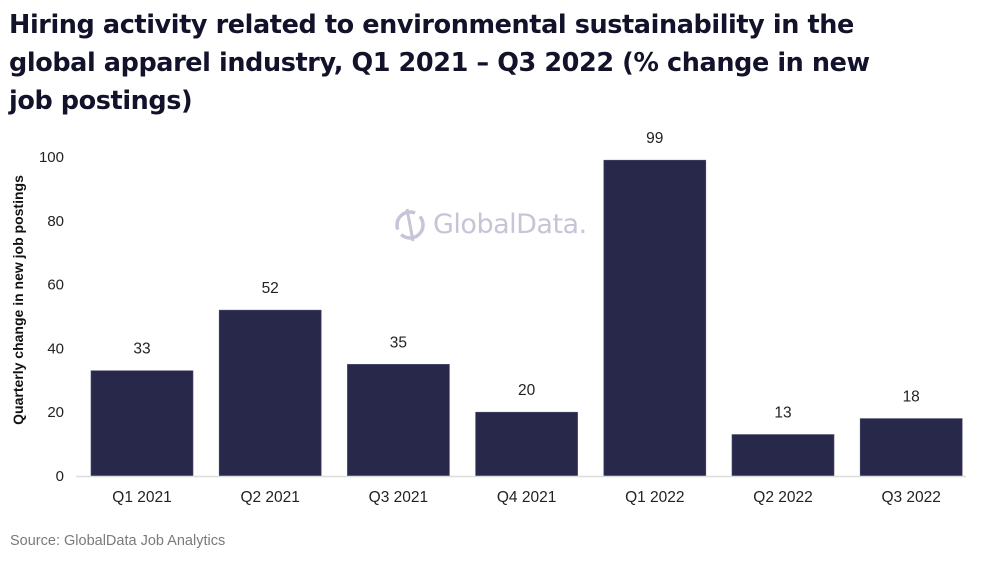 Image resolution: width=981 pixels, height=562 pixels. I want to click on y-axis-label: Quarterly change in new job postings, so click(18, 300).